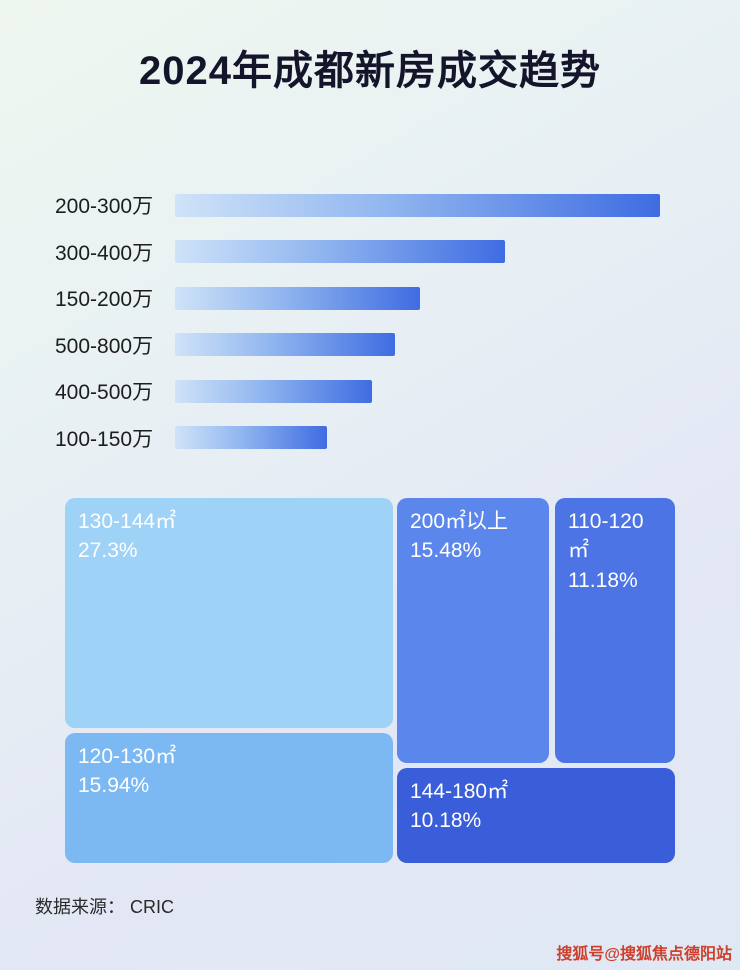 The height and width of the screenshot is (970, 740). I want to click on treemap-block-label: 120-130㎡, so click(127, 756).